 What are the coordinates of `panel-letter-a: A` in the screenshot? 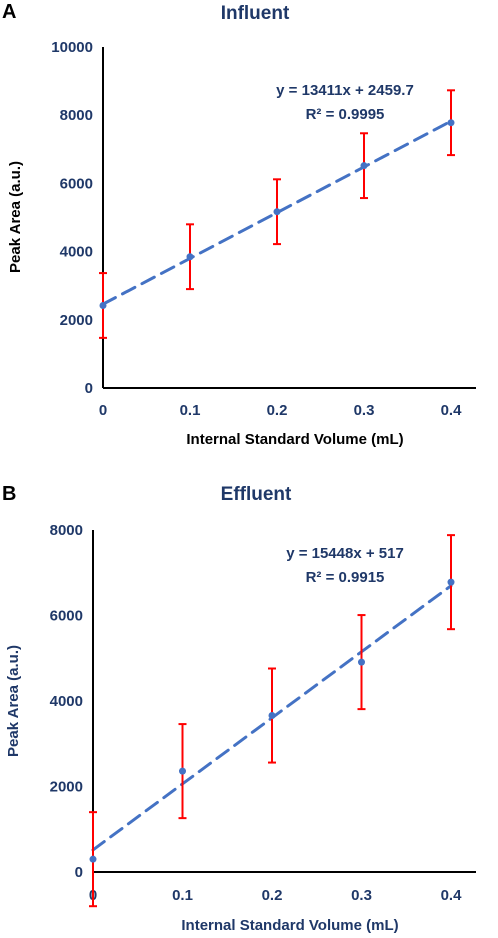 It's located at (9, 12).